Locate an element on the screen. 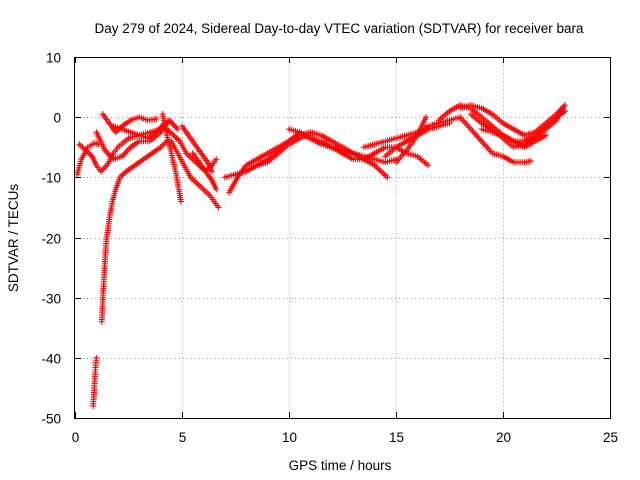  y-tick-label: -10 is located at coordinates (51, 178).